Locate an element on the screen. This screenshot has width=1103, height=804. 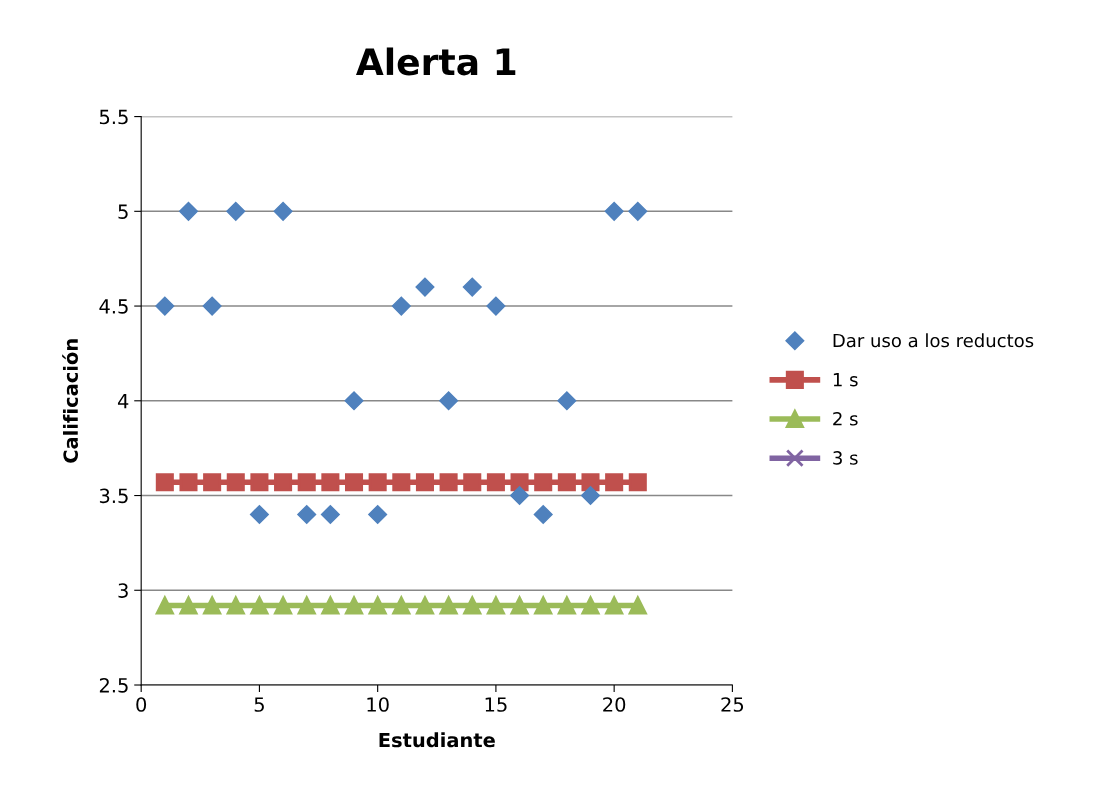
legend-label: Dar uso a los reductos is located at coordinates (933, 340).